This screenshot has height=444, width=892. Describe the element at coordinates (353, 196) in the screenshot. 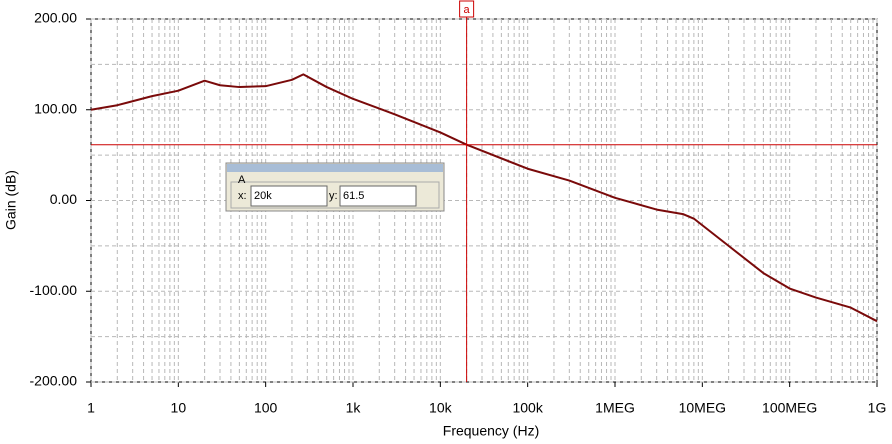

I see `y-field-value: 61.5` at that location.